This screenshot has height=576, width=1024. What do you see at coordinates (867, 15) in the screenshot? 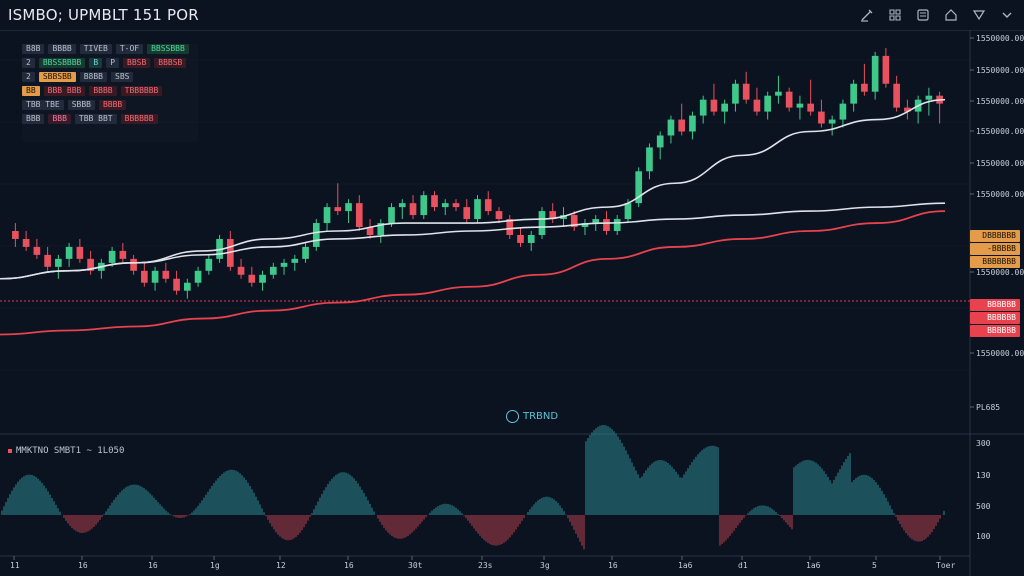
I see `pen-icon` at bounding box center [867, 15].